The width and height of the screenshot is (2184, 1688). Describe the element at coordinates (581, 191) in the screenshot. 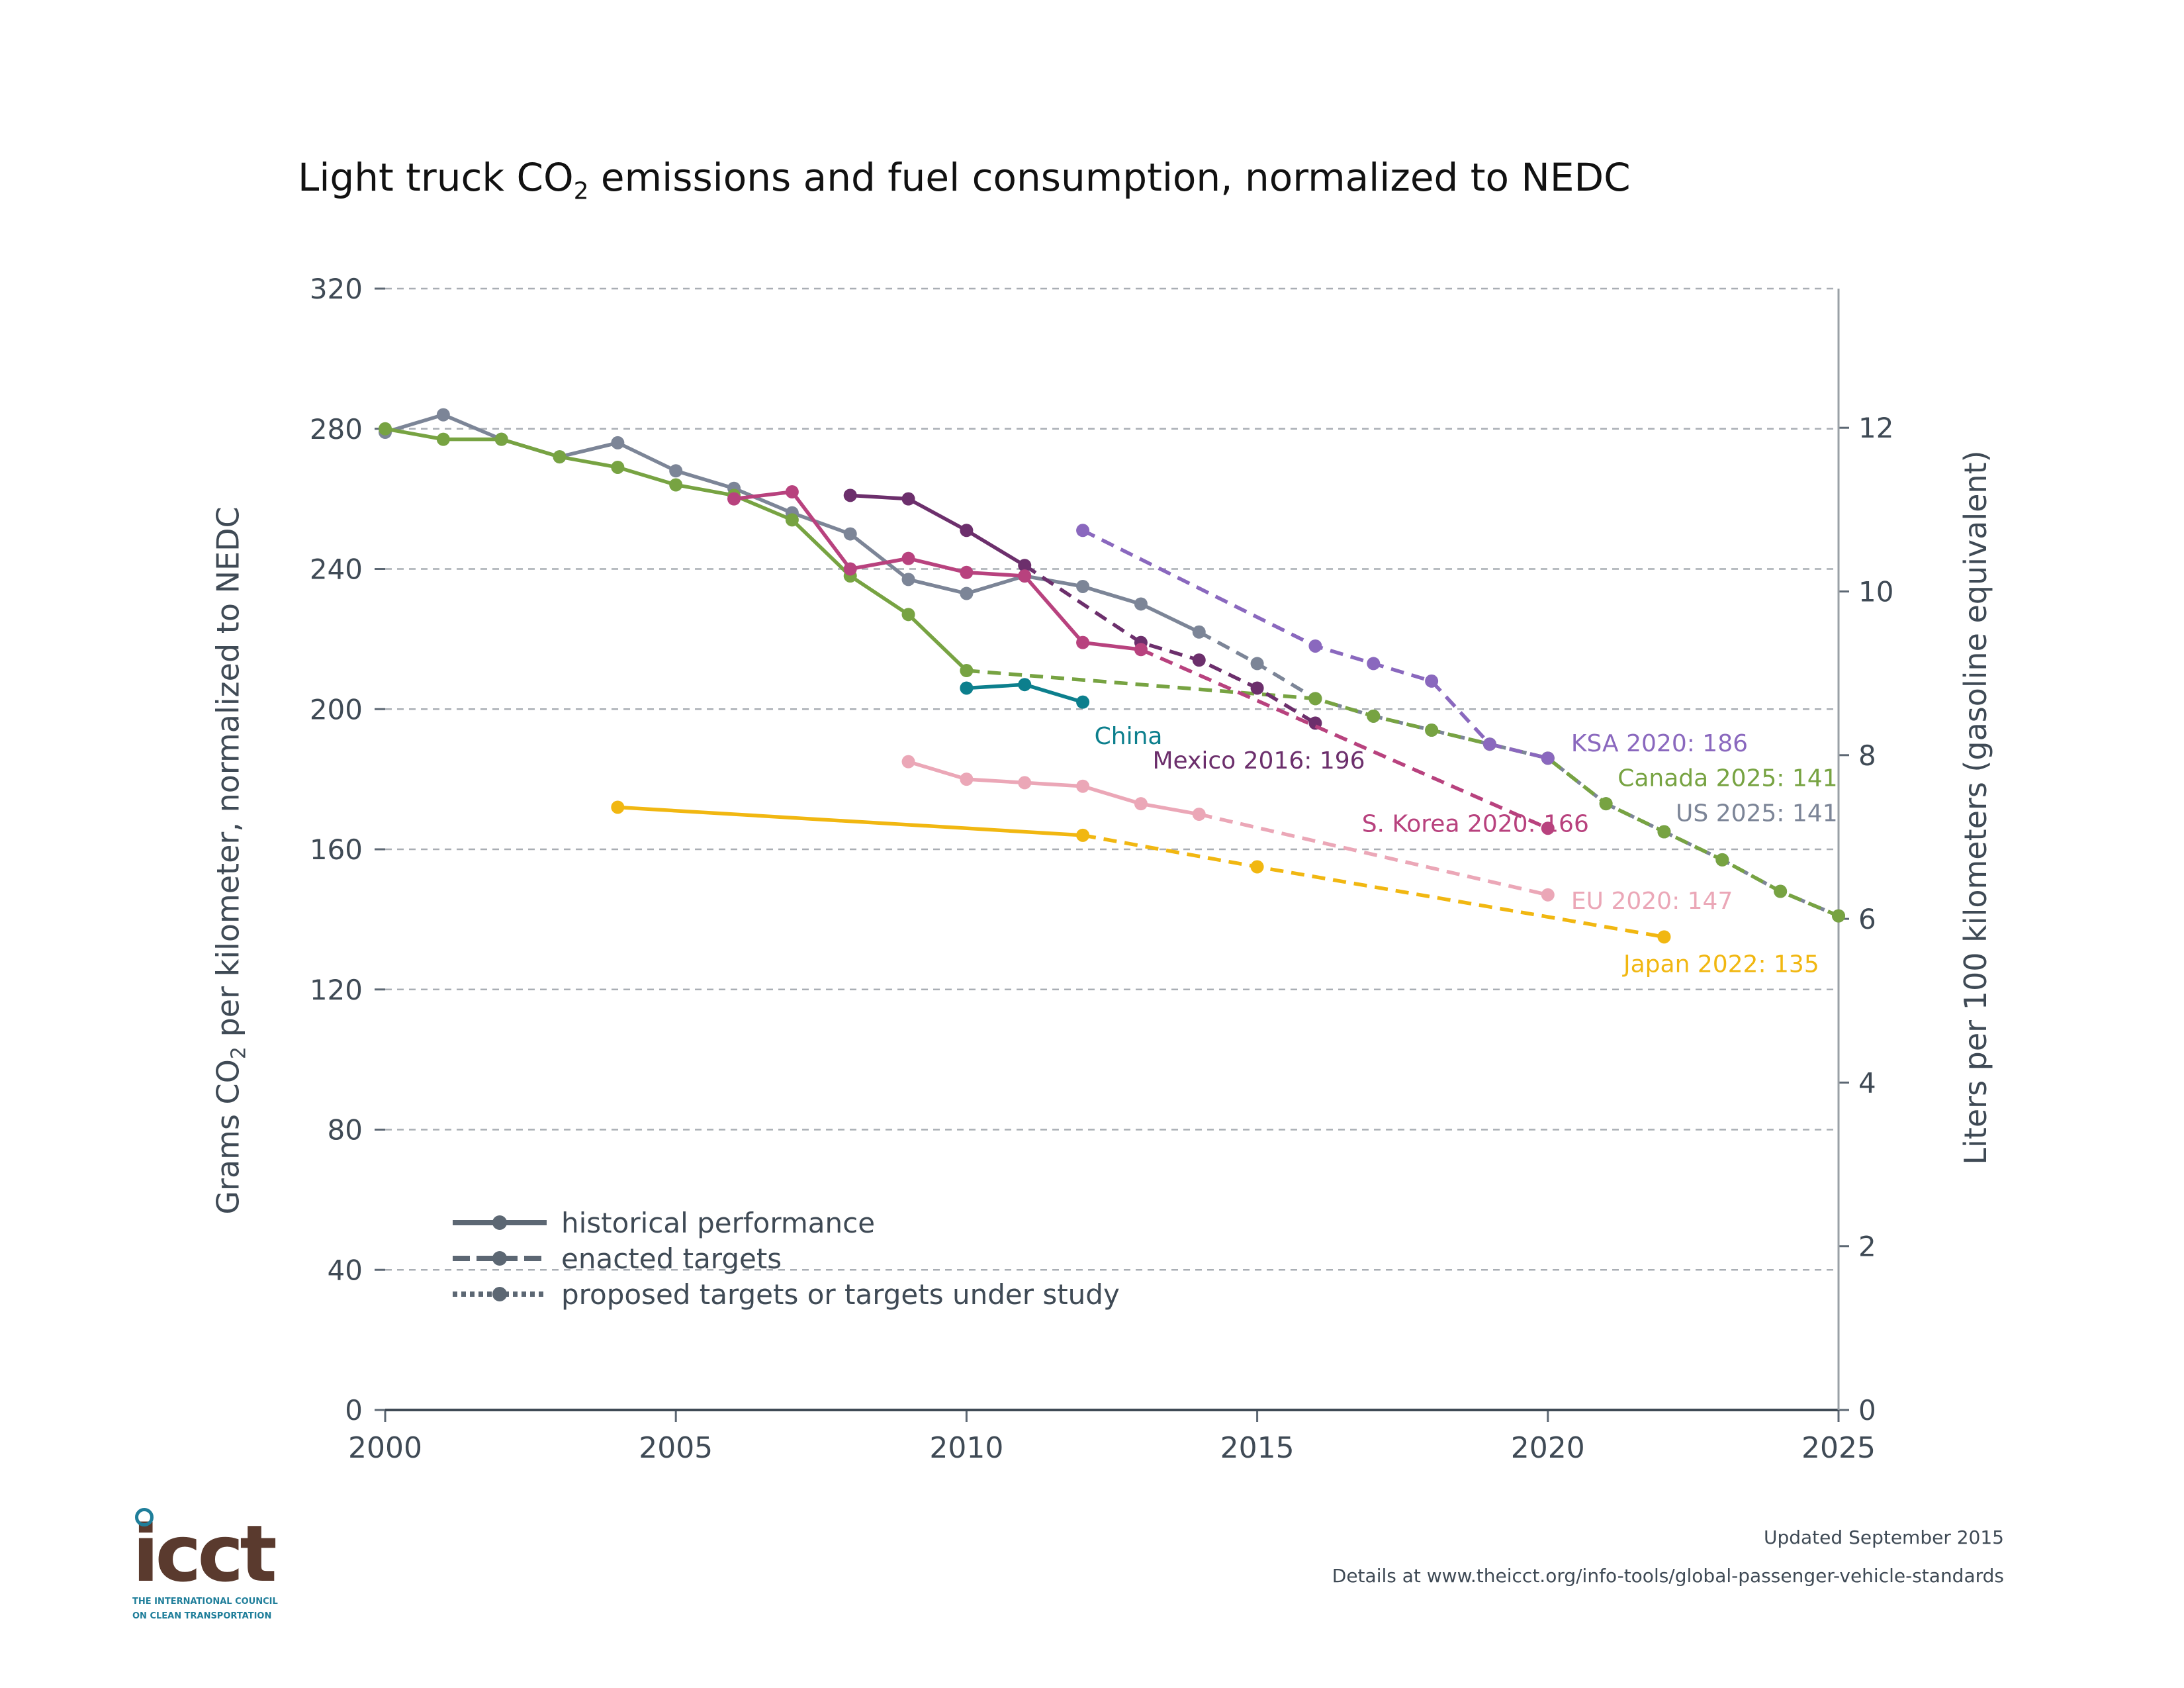

I see `title-subscript: 2` at that location.